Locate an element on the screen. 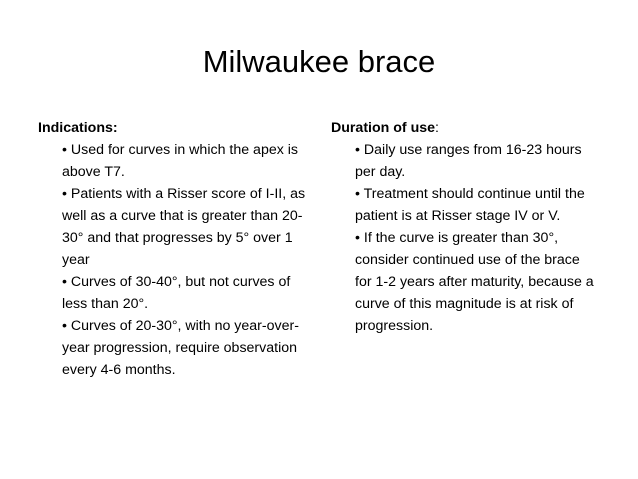 This screenshot has width=638, height=479. column-heading: Duration of use: is located at coordinates (465, 128).